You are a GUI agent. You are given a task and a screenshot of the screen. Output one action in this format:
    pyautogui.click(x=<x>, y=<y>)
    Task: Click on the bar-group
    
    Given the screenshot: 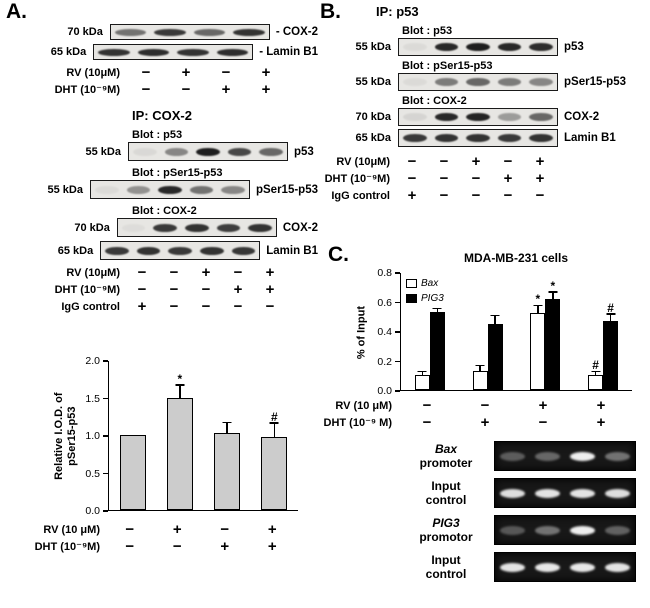 What is the action you would take?
    pyautogui.click(x=488, y=331)
    